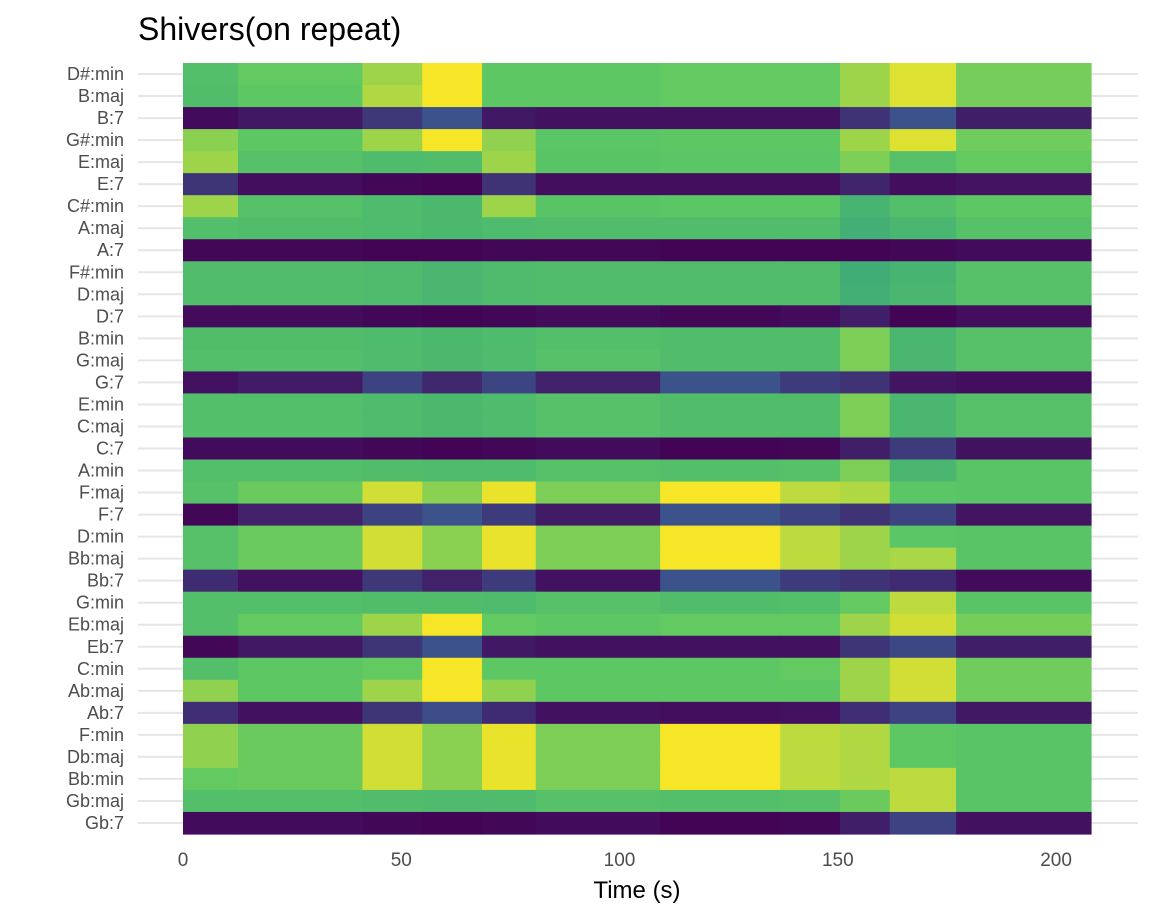  I want to click on y-tick-label: G:min, so click(100, 603).